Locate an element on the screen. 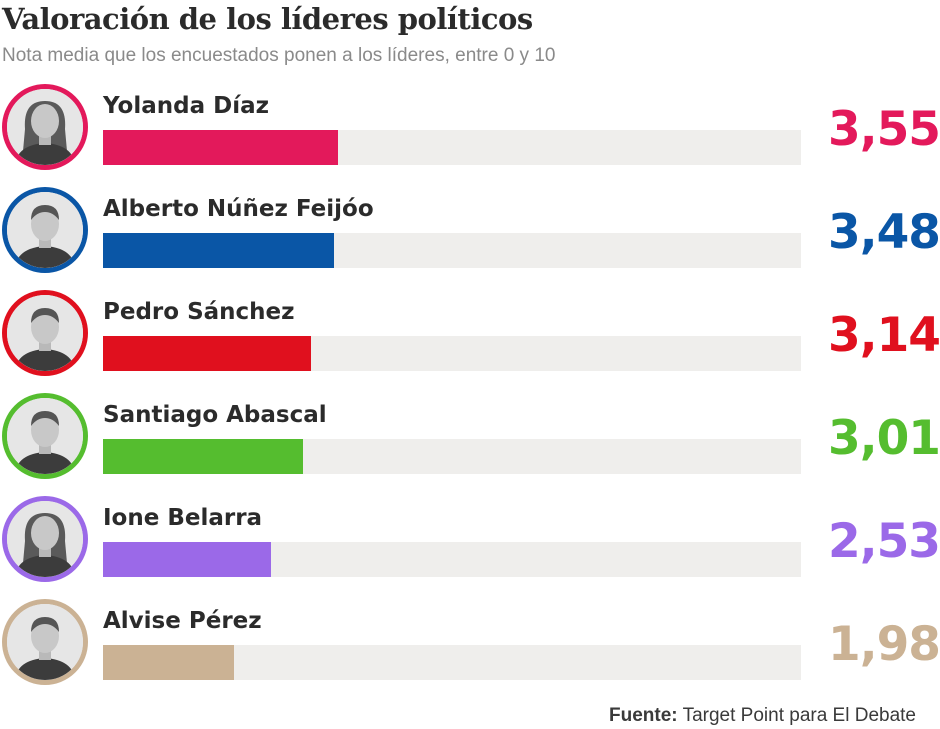 The image size is (940, 729). source-text: Target Point para El Debate is located at coordinates (799, 715).